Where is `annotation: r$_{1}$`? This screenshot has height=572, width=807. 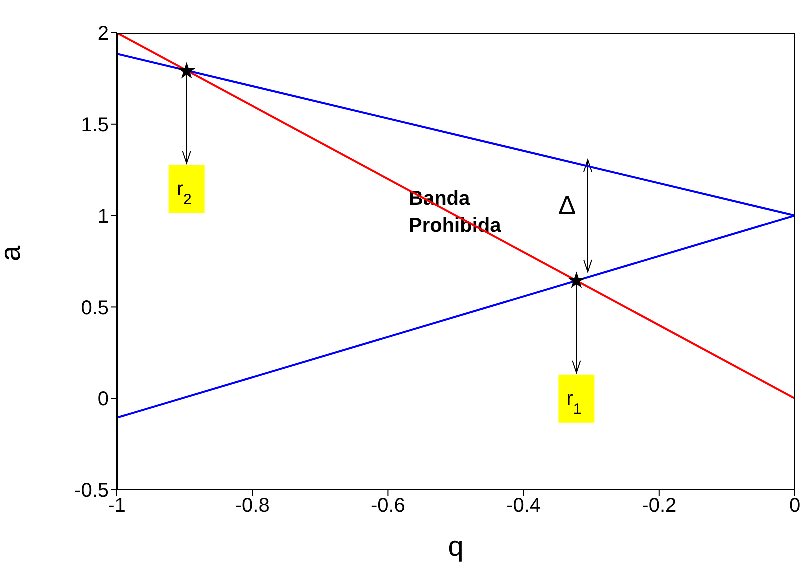
annotation: r$_{1}$ is located at coordinates (574, 403).